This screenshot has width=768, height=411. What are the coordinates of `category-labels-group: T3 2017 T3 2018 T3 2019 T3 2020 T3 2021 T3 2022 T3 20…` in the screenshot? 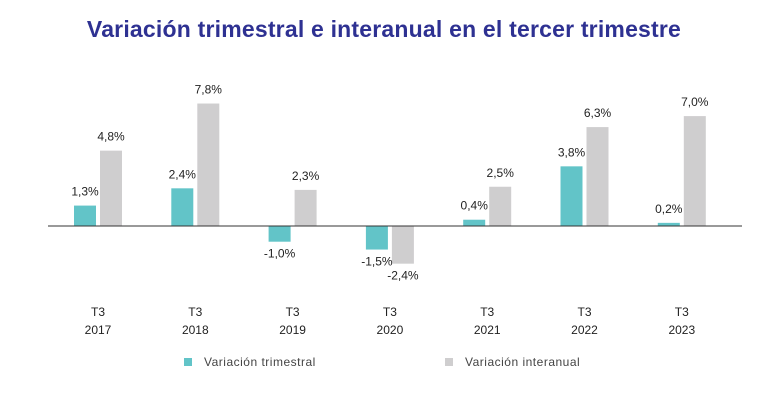 It's located at (390, 321).